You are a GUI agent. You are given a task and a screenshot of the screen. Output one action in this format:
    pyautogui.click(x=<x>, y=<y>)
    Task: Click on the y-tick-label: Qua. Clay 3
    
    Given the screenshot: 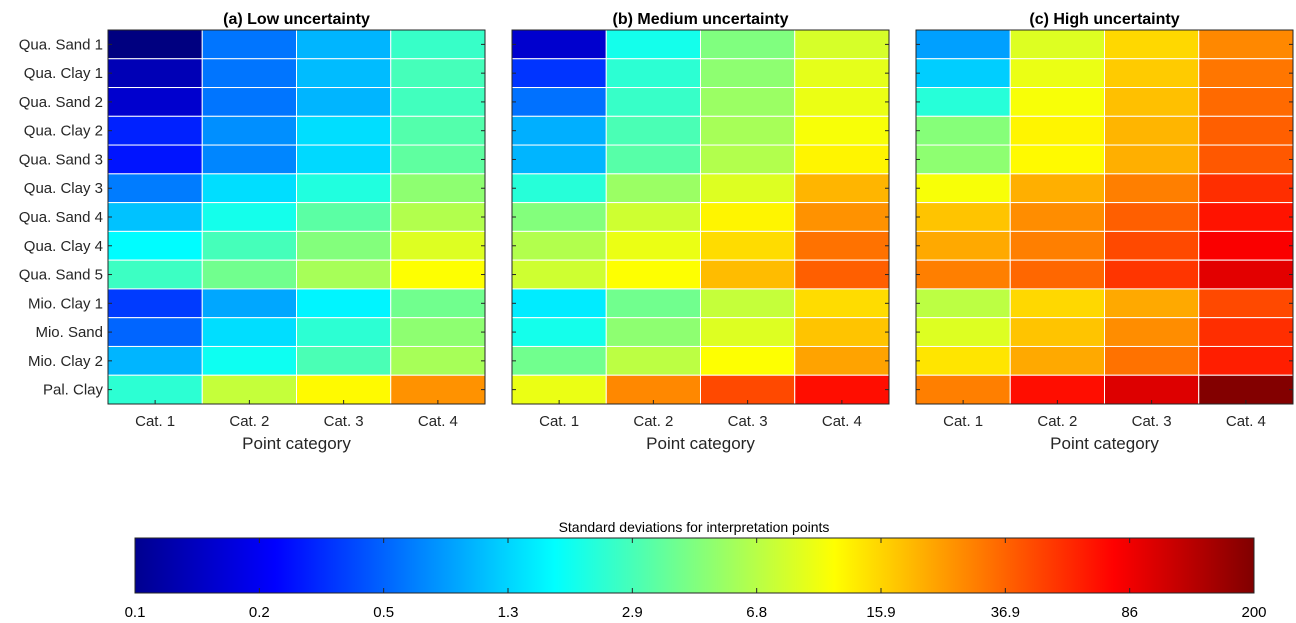 What is the action you would take?
    pyautogui.click(x=63, y=188)
    